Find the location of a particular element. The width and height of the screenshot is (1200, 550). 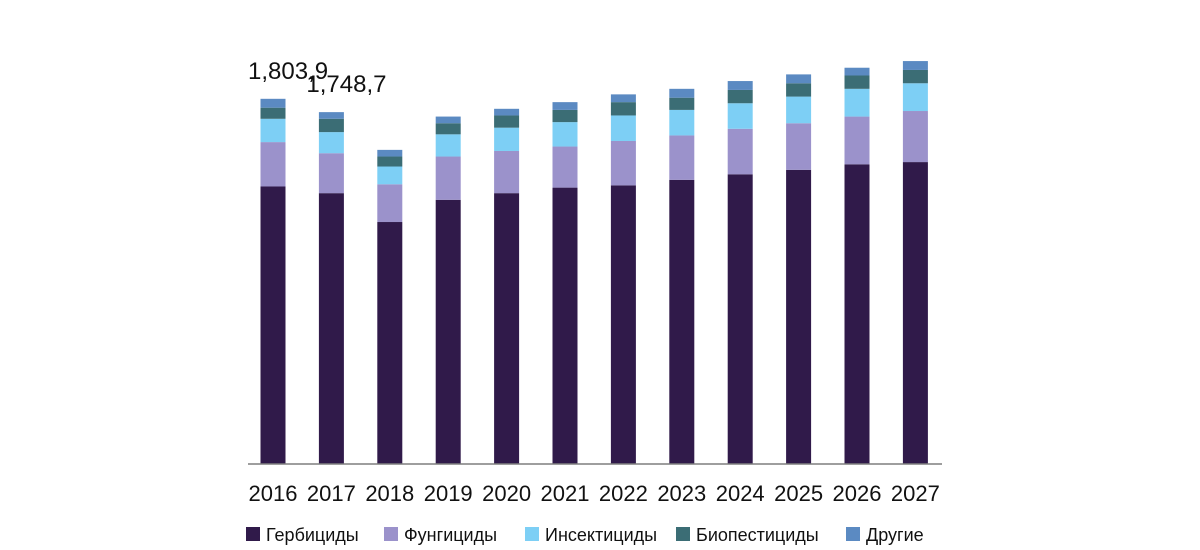

legend-label-3: Биопестициды is located at coordinates (757, 535).